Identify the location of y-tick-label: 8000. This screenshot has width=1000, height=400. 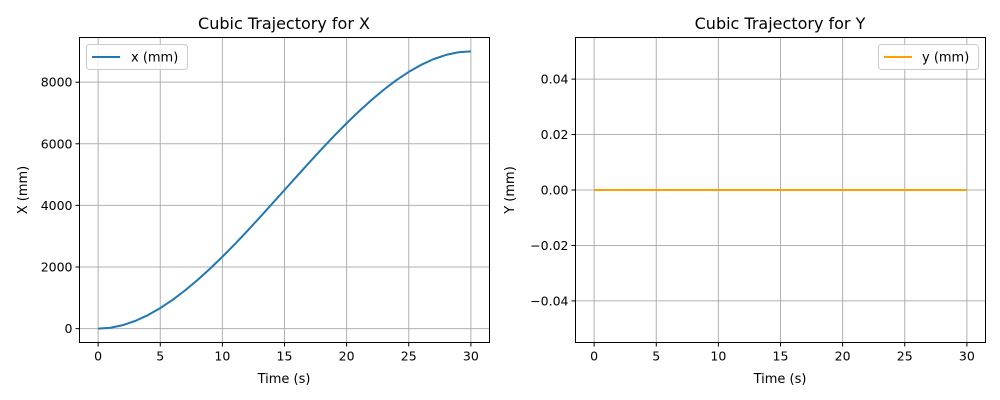
(57, 82).